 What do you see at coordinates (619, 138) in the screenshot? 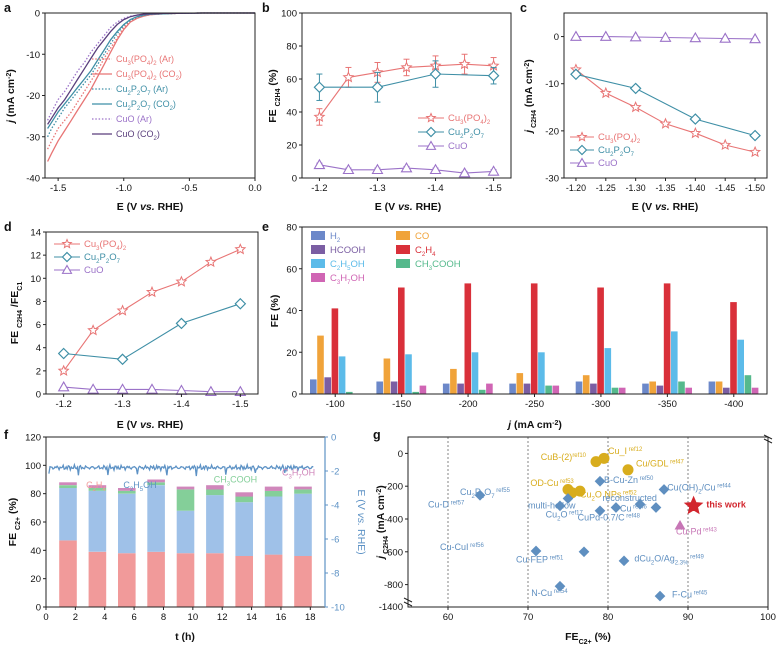
I see `legend-label: Cu3(PO4)2` at bounding box center [619, 138].